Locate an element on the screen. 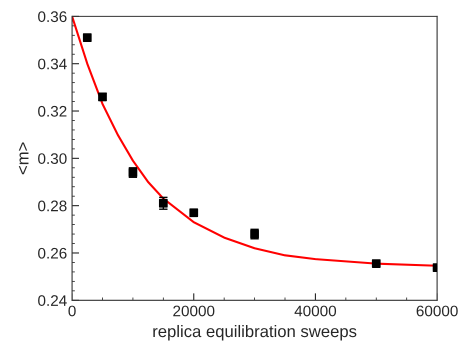  y-tick-label: 0.28 is located at coordinates (52, 206).